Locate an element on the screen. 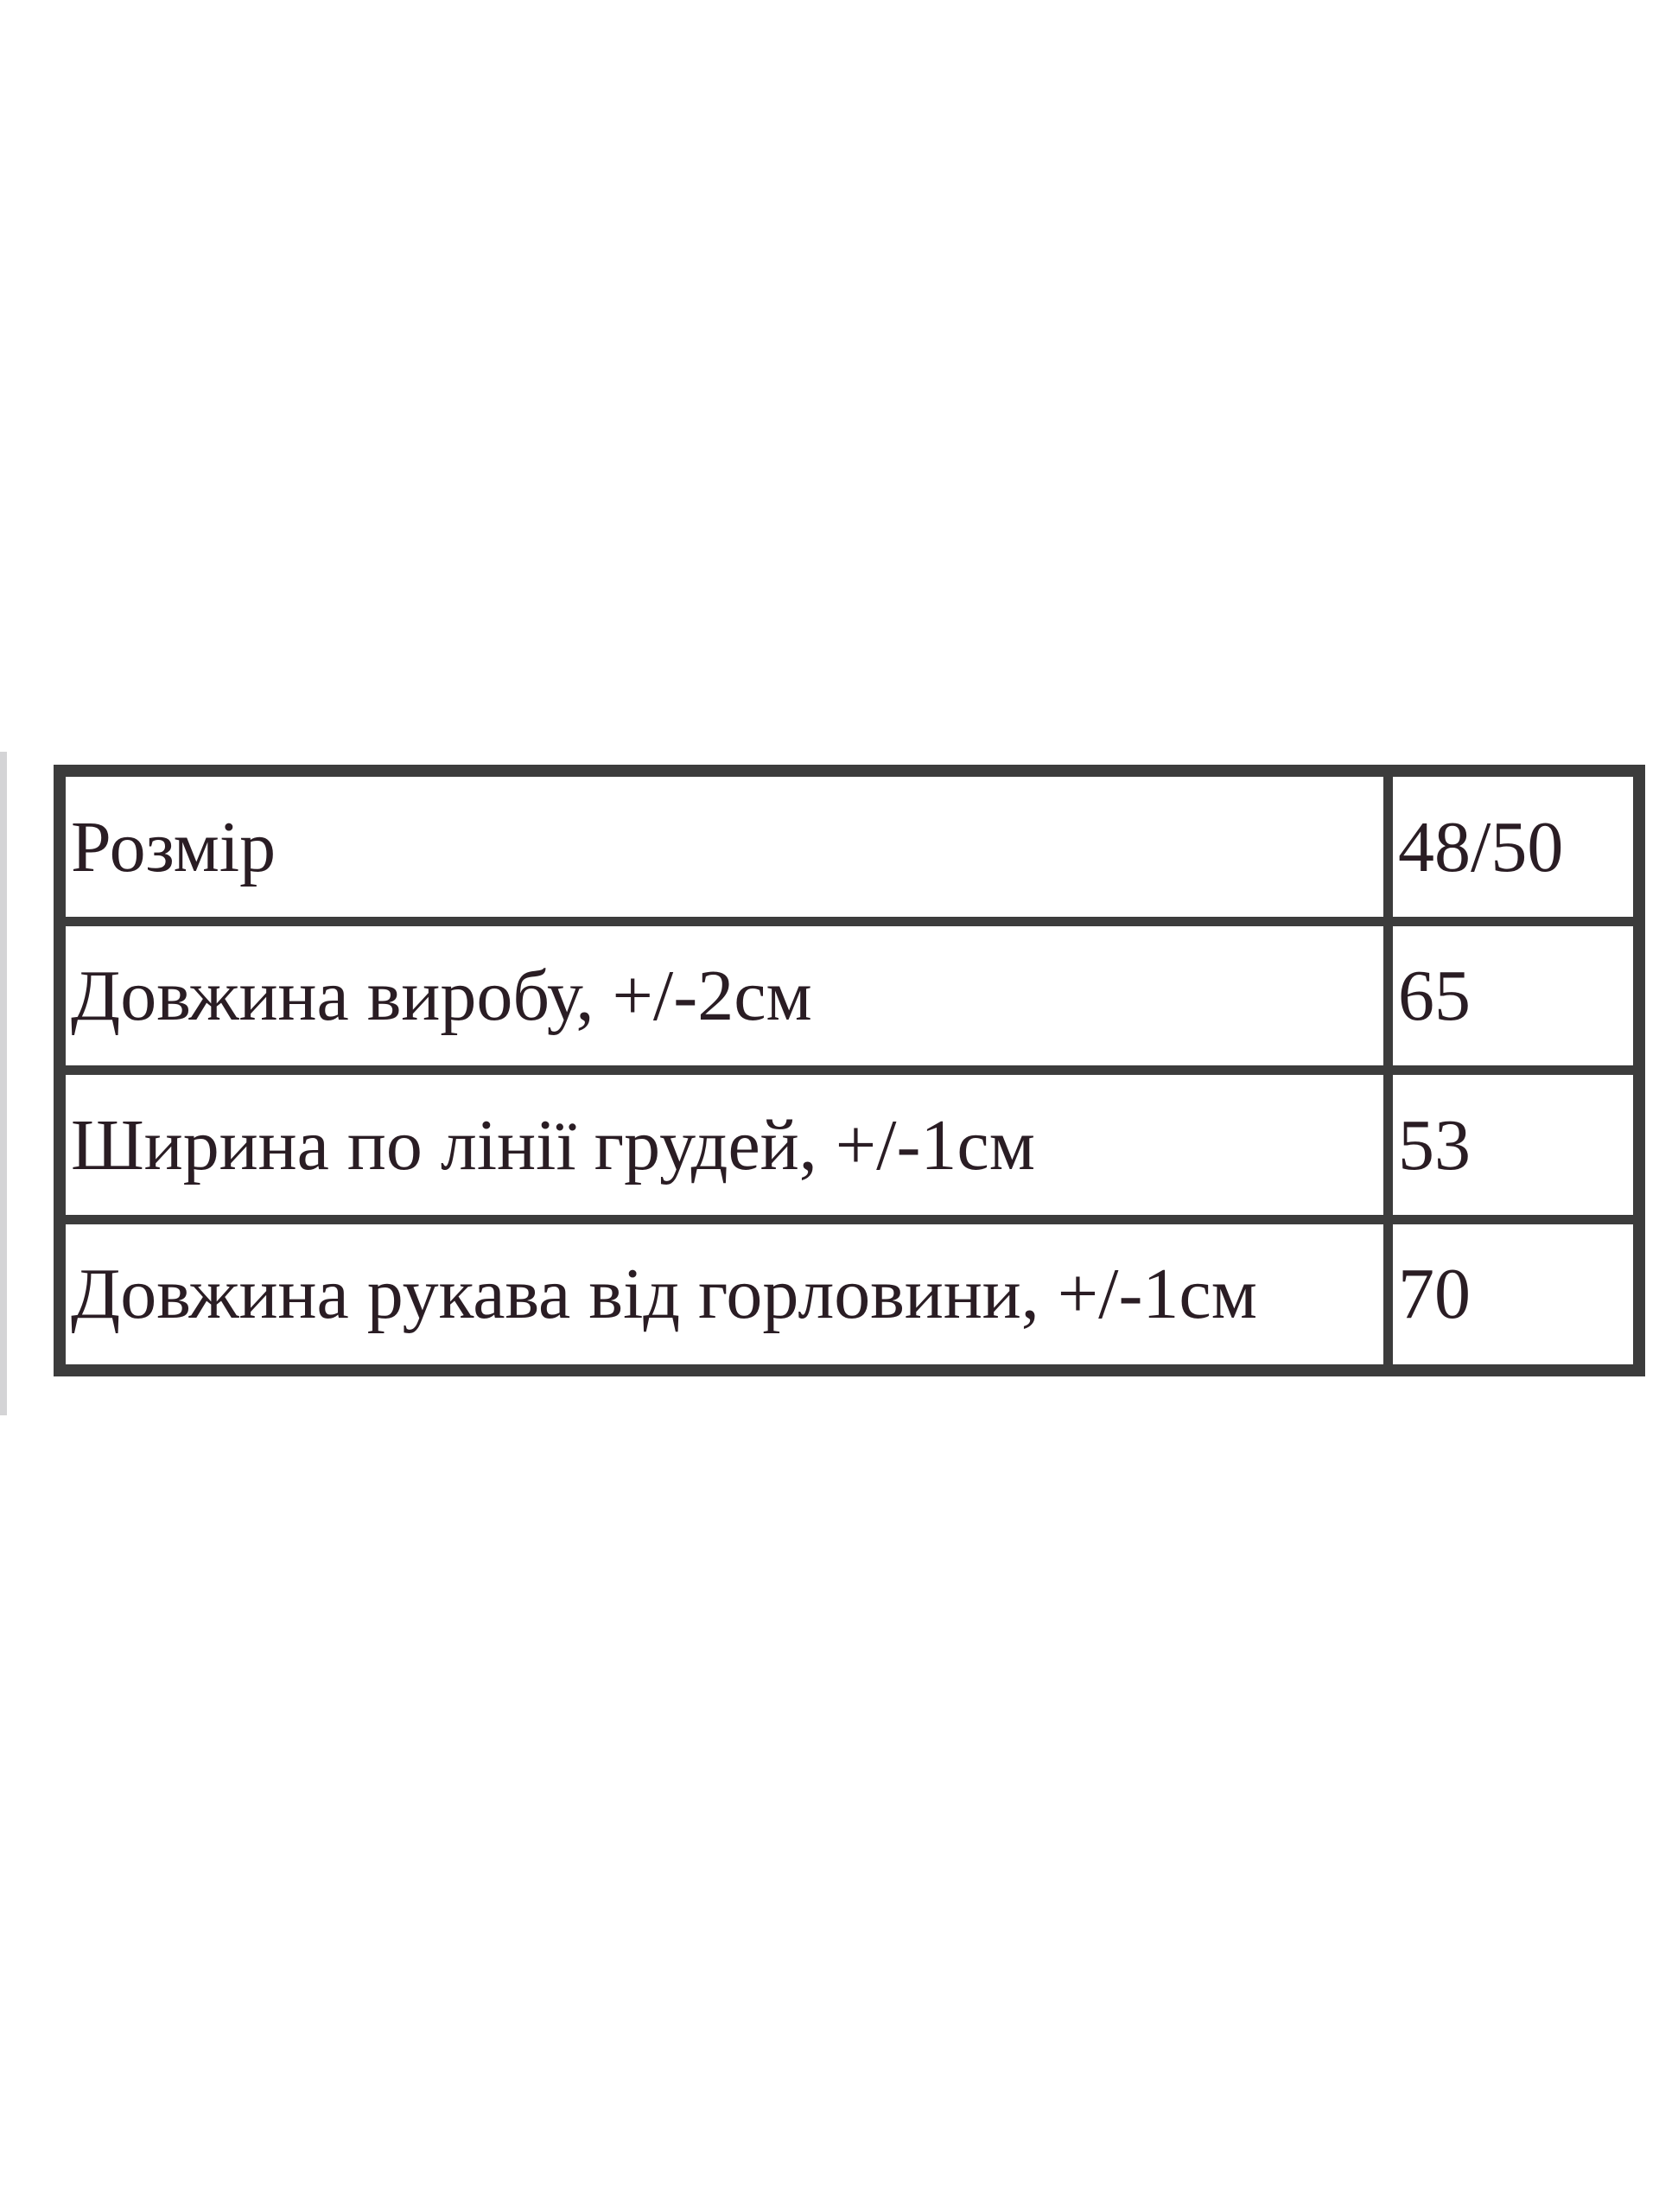  row-value: 48/50 is located at coordinates (1513, 846).